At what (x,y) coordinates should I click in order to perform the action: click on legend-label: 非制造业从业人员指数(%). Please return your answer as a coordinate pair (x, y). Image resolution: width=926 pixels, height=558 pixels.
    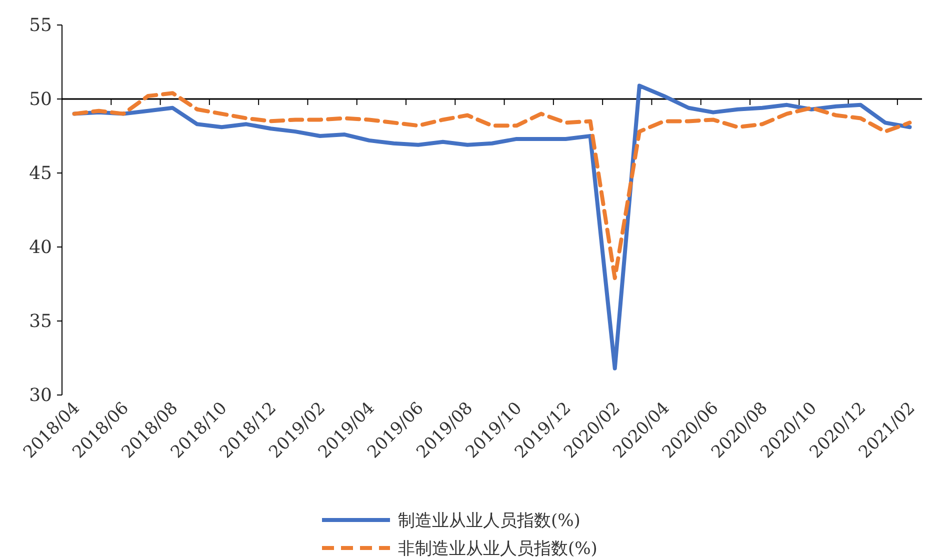
    Looking at the image, I should click on (498, 548).